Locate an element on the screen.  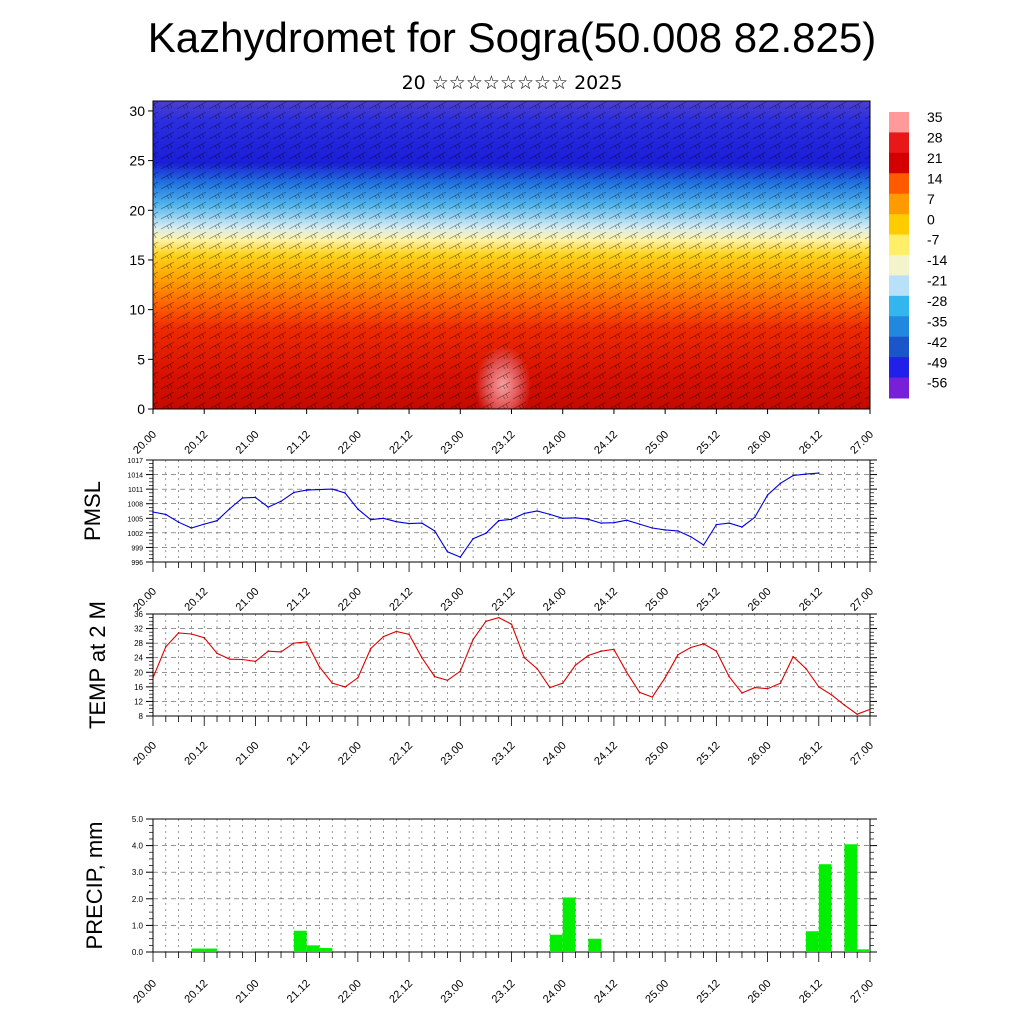
y-tick-label: 999 is located at coordinates (137, 548).